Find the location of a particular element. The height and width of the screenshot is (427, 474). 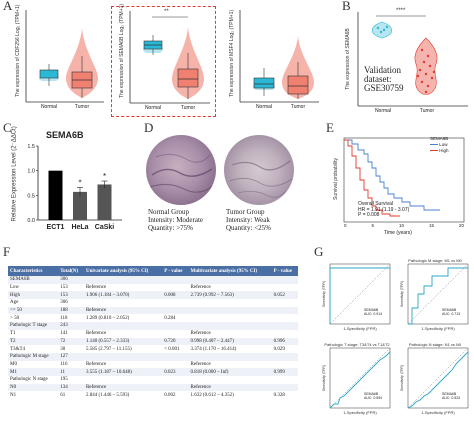

table-row: Pathologic T stage 243 is located at coordinates (153, 326).